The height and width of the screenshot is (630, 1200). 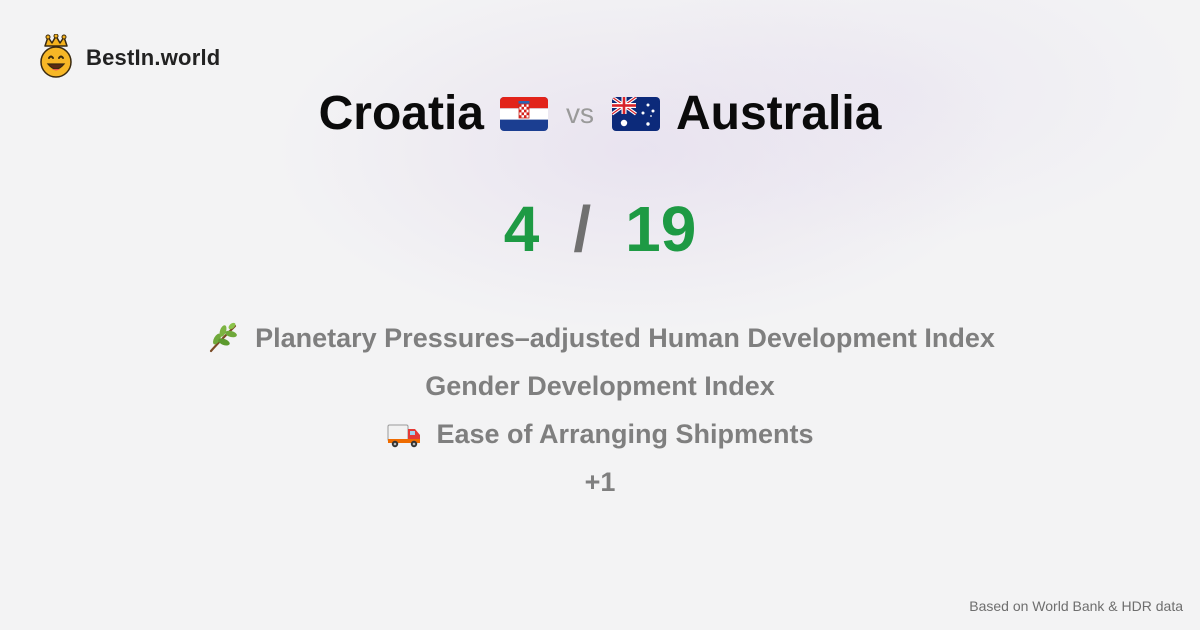 What do you see at coordinates (635, 113) in the screenshot?
I see `australia-flag-icon` at bounding box center [635, 113].